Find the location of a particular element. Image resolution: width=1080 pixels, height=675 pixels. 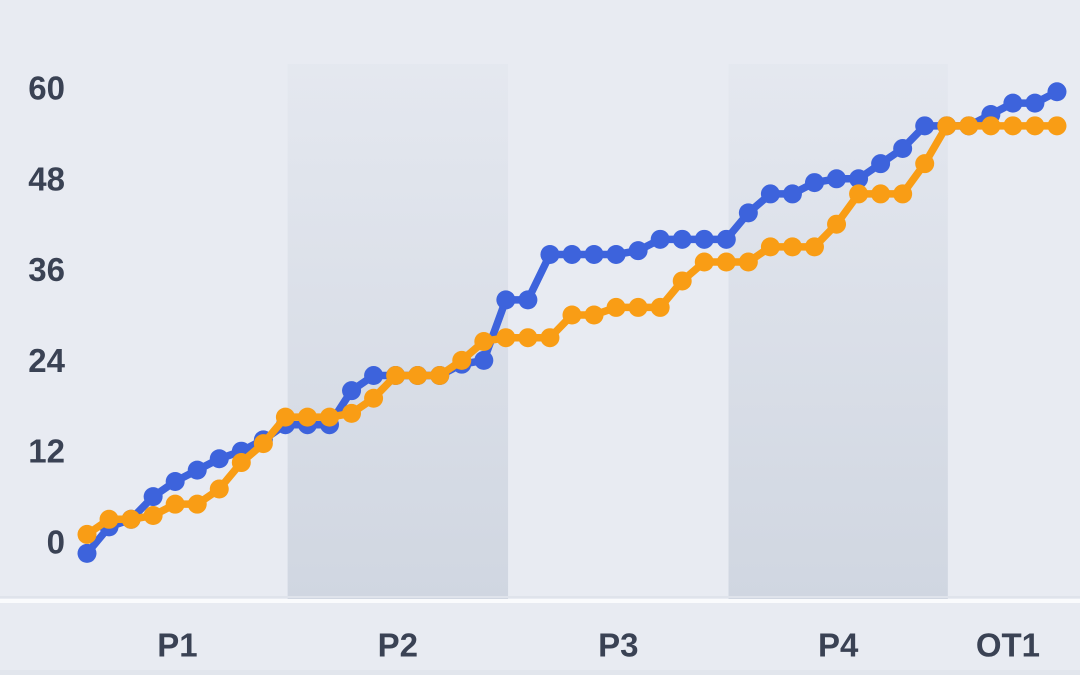

x-tick-label-ot1: OT1 is located at coordinates (1008, 645).